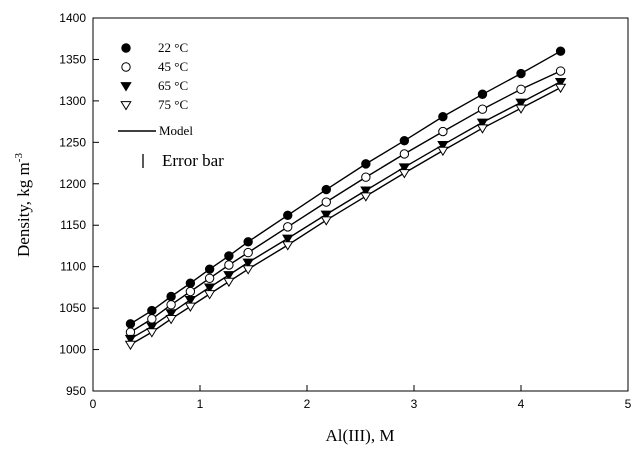 This screenshot has height=456, width=633. What do you see at coordinates (72, 350) in the screenshot?
I see `y-tick-label: 1000` at bounding box center [72, 350].